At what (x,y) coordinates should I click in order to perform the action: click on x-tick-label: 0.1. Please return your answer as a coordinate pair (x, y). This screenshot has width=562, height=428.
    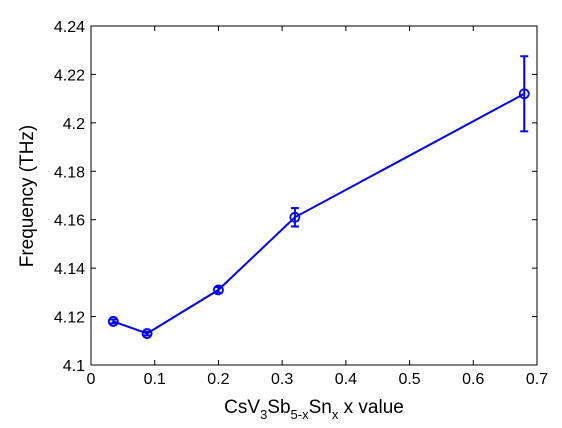
    Looking at the image, I should click on (155, 379).